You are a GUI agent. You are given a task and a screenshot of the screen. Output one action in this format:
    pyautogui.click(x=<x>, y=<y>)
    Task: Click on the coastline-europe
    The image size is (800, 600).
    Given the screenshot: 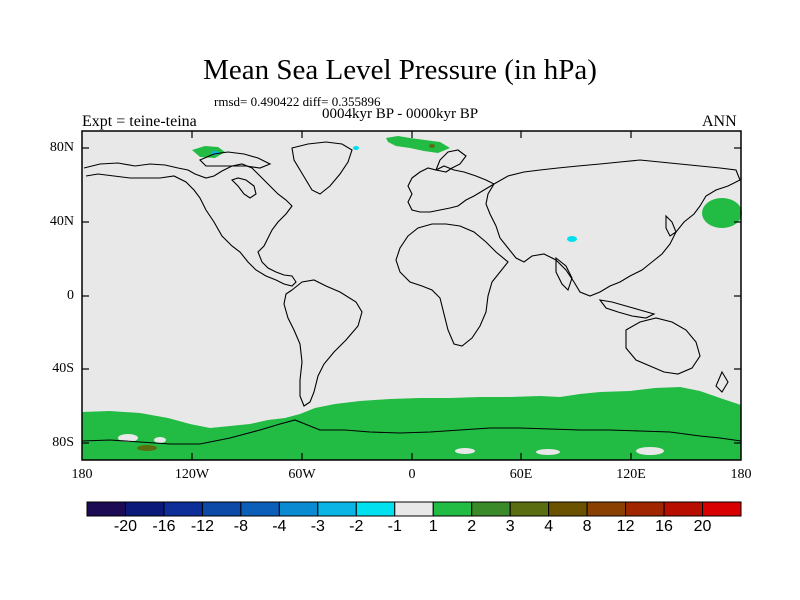 What is the action you would take?
    pyautogui.click(x=451, y=189)
    